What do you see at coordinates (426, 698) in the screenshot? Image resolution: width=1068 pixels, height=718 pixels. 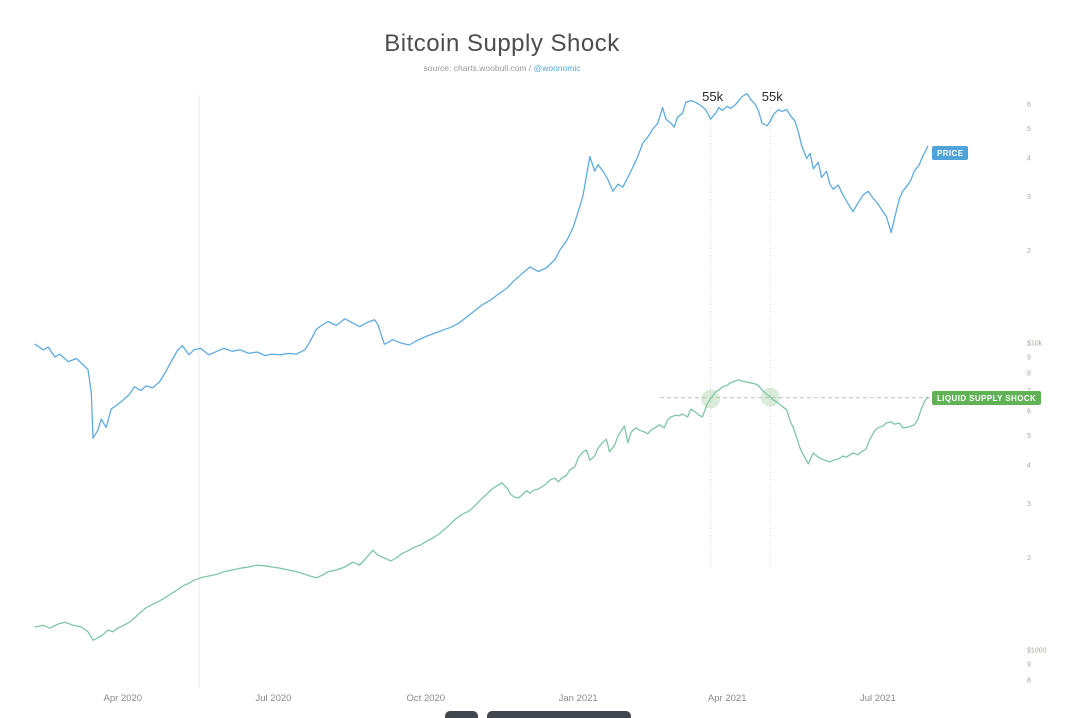 I see `x-axis-tick-label: Oct 2020` at bounding box center [426, 698].